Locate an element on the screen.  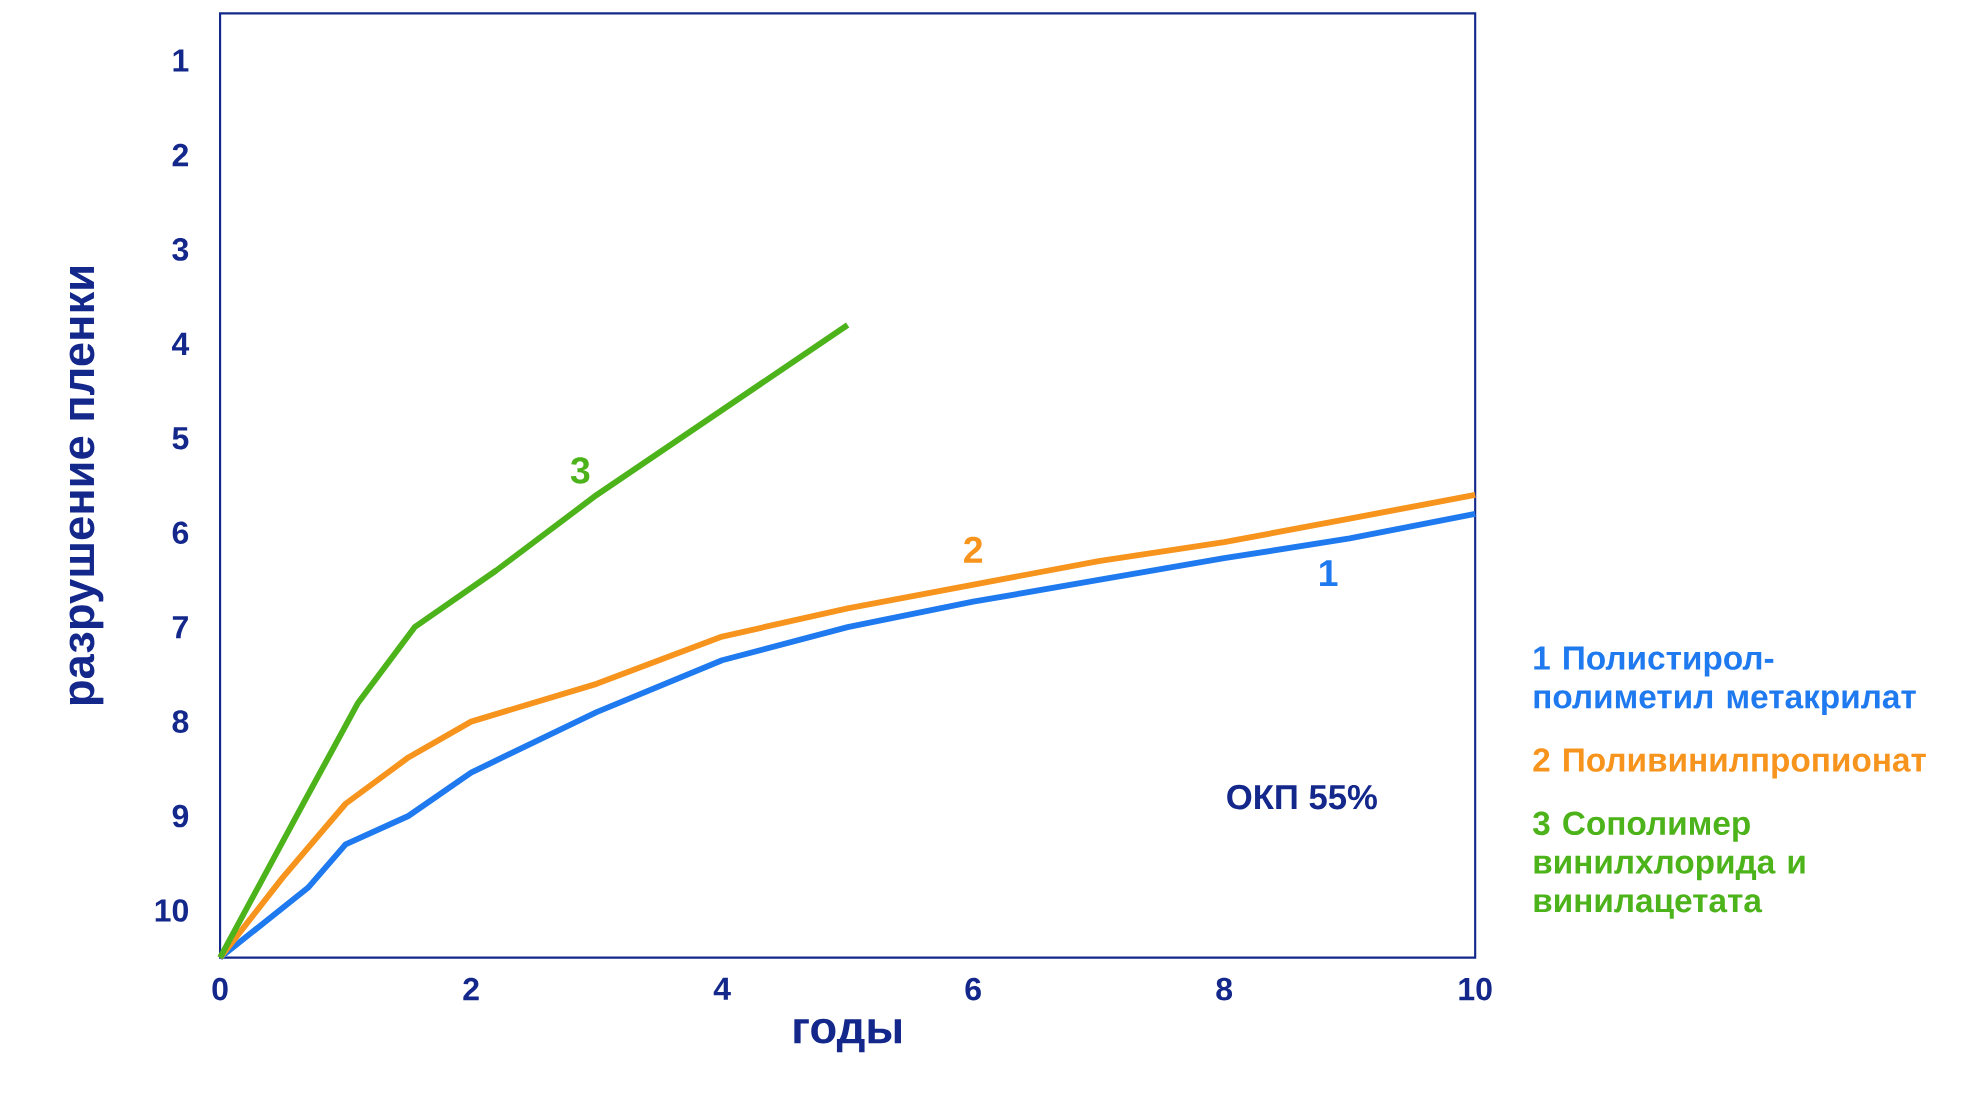
y-tick-label: 10 is located at coordinates (171, 910).